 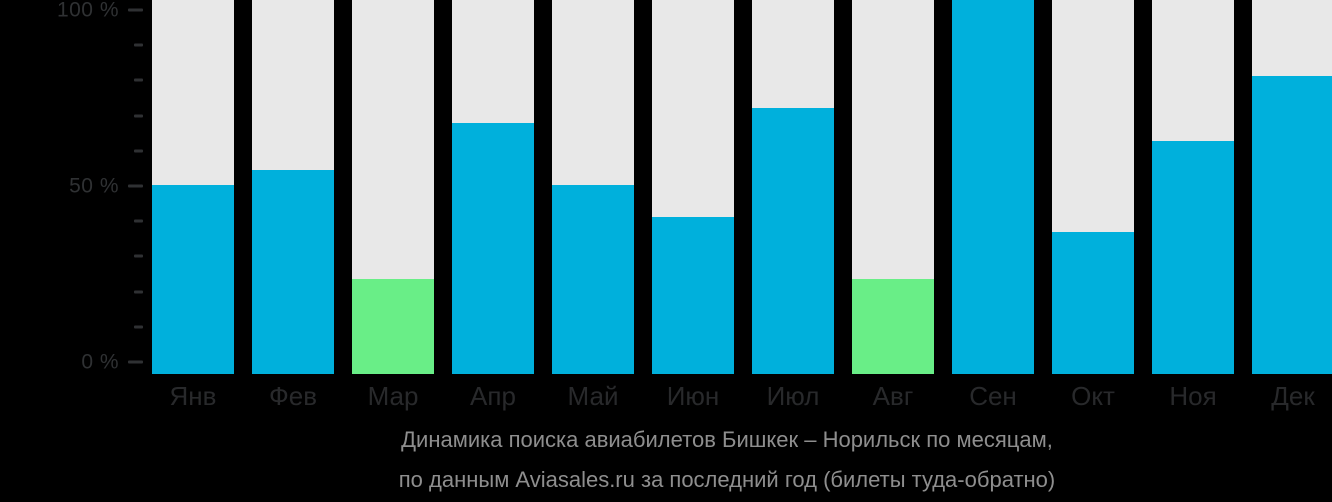 I want to click on bar-column: Июн, so click(x=693, y=205).